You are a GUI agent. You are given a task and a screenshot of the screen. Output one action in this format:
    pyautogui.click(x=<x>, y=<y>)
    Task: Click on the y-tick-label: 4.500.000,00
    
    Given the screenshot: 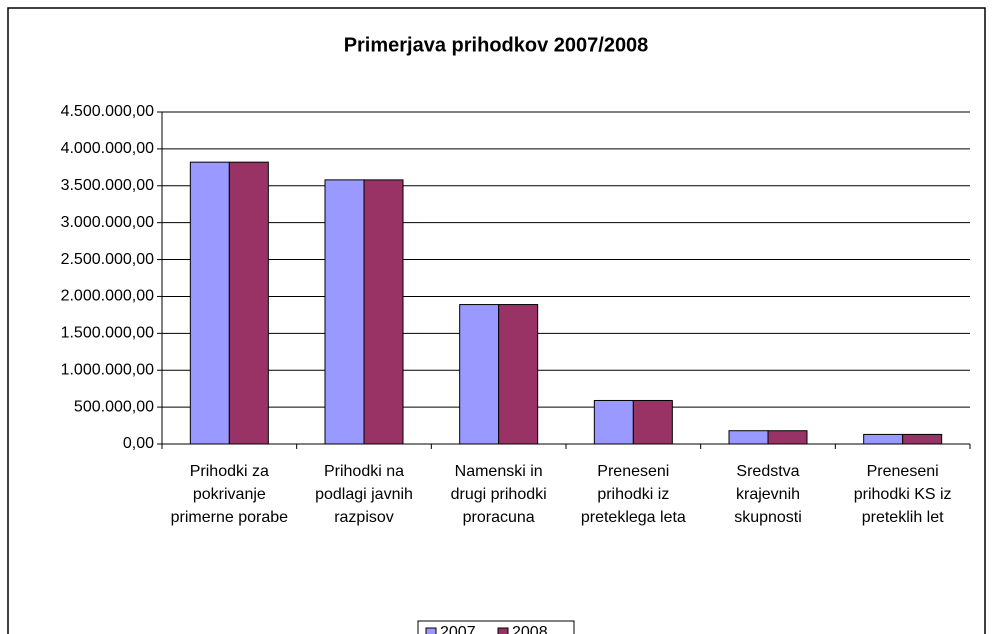 What is the action you would take?
    pyautogui.click(x=108, y=111)
    